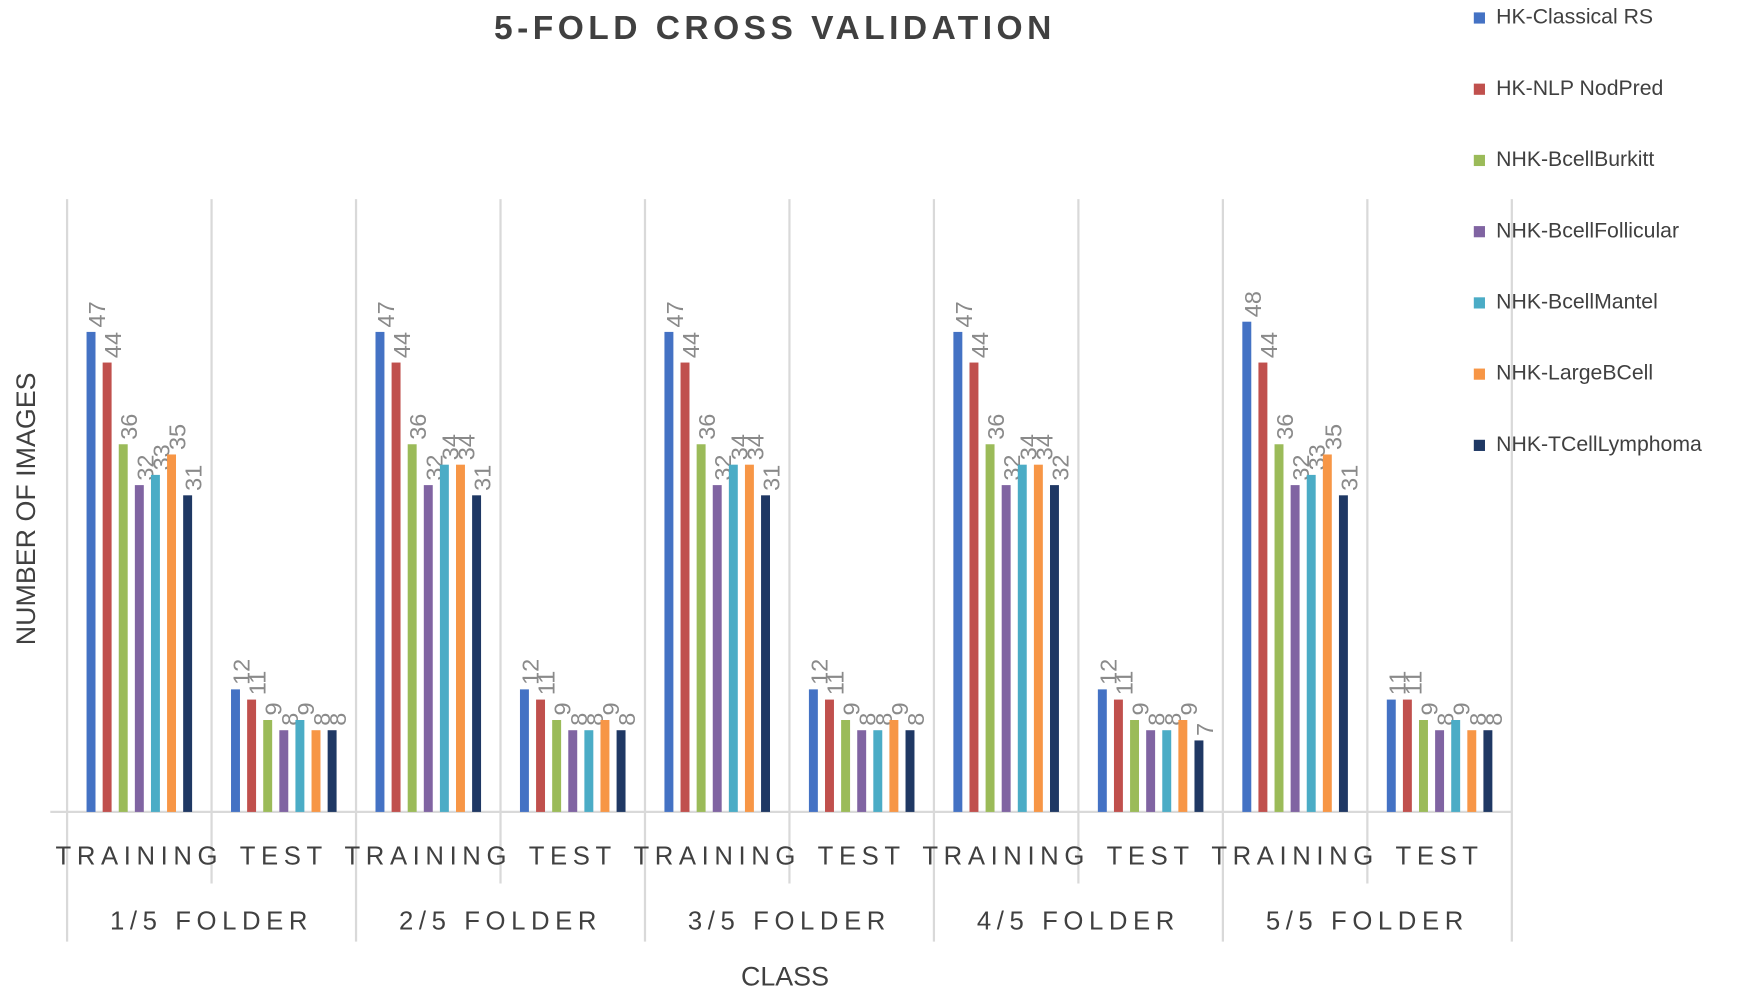  Describe the element at coordinates (1205, 729) in the screenshot. I see `data-label: 7` at that location.